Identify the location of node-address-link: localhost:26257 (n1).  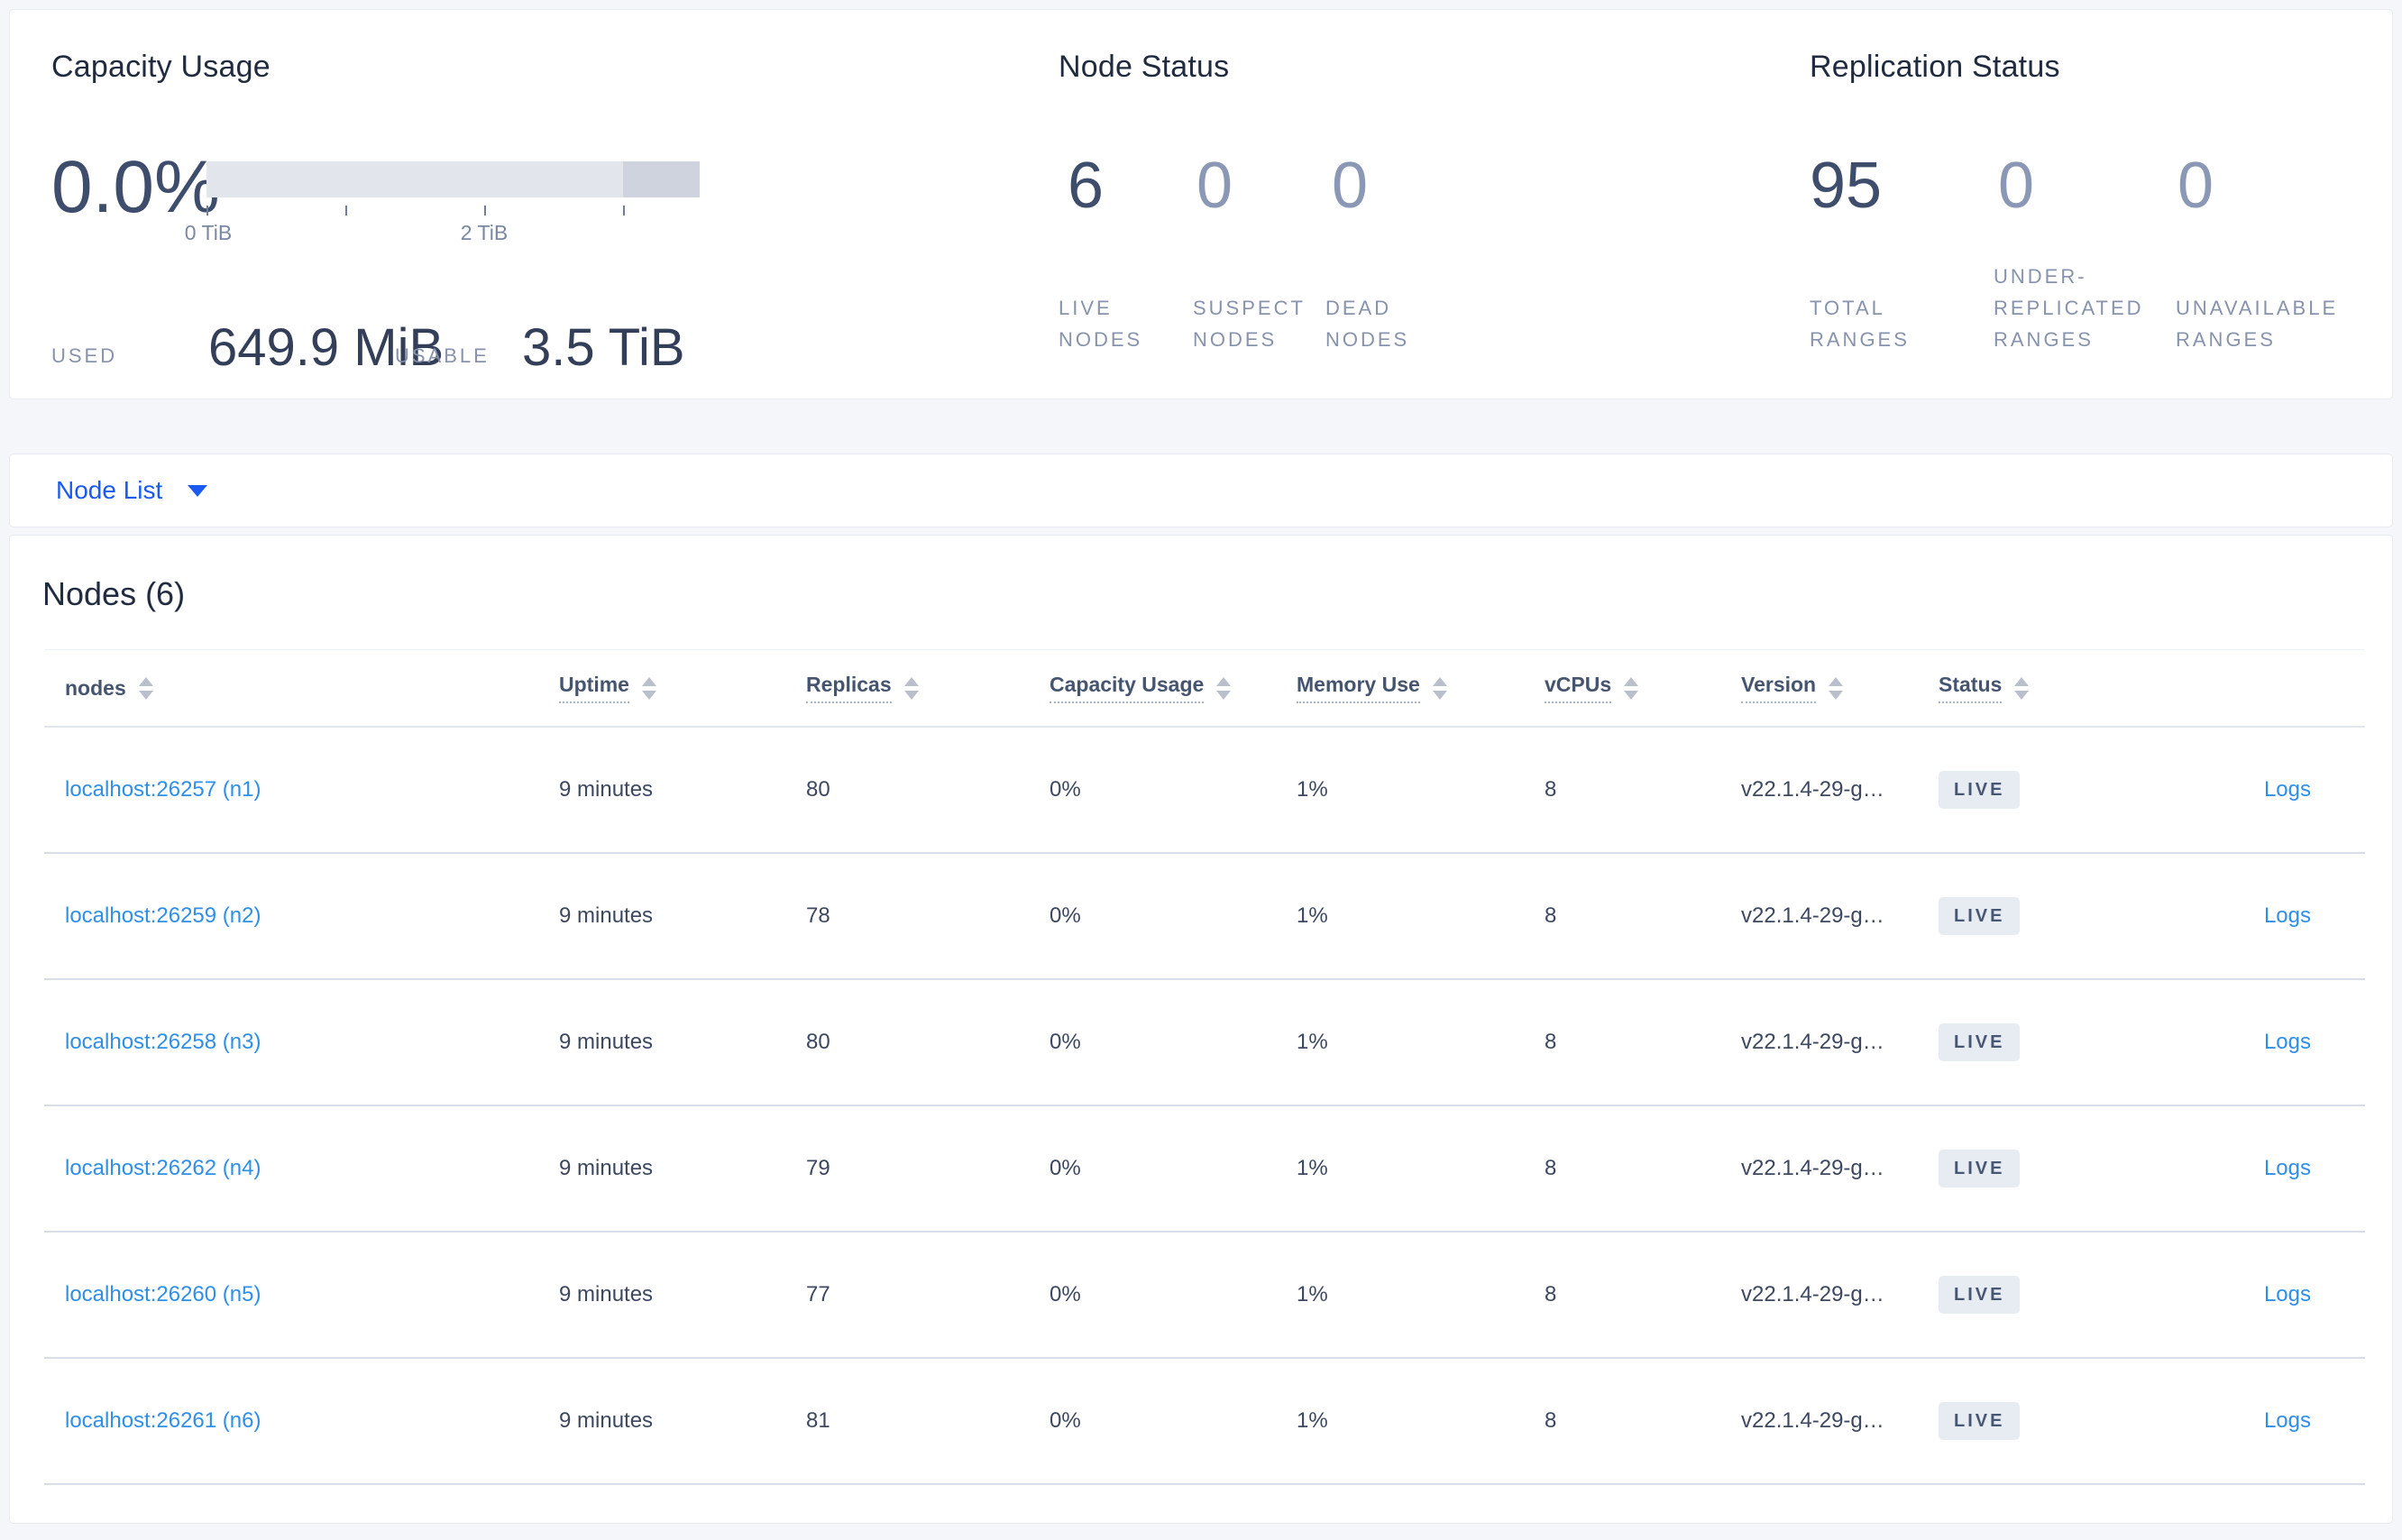
(163, 789).